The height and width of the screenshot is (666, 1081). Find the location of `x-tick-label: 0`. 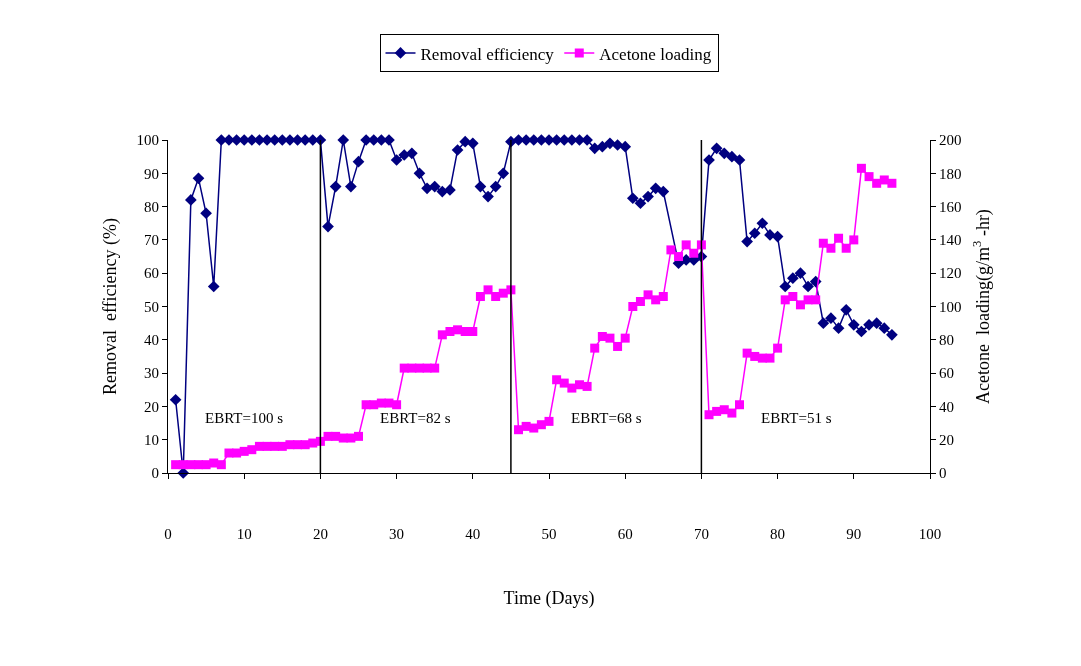

x-tick-label: 0 is located at coordinates (168, 534).